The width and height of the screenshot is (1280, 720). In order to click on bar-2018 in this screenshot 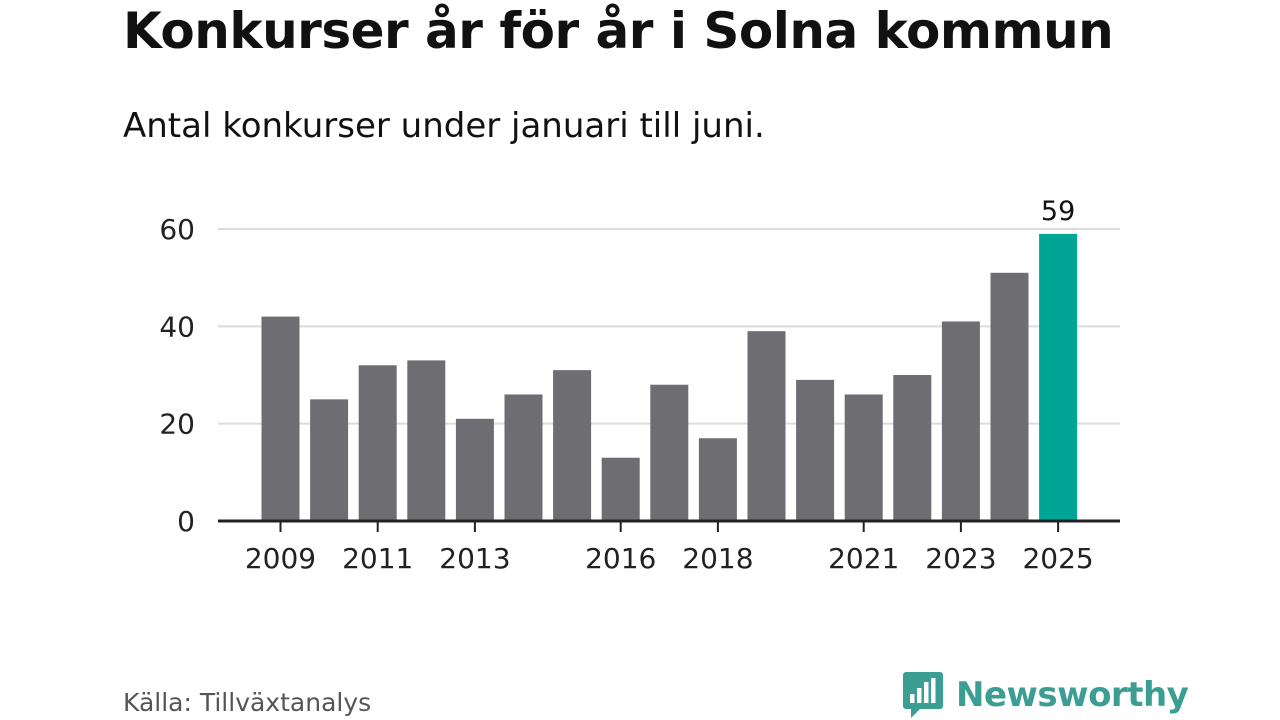, I will do `click(717, 479)`.